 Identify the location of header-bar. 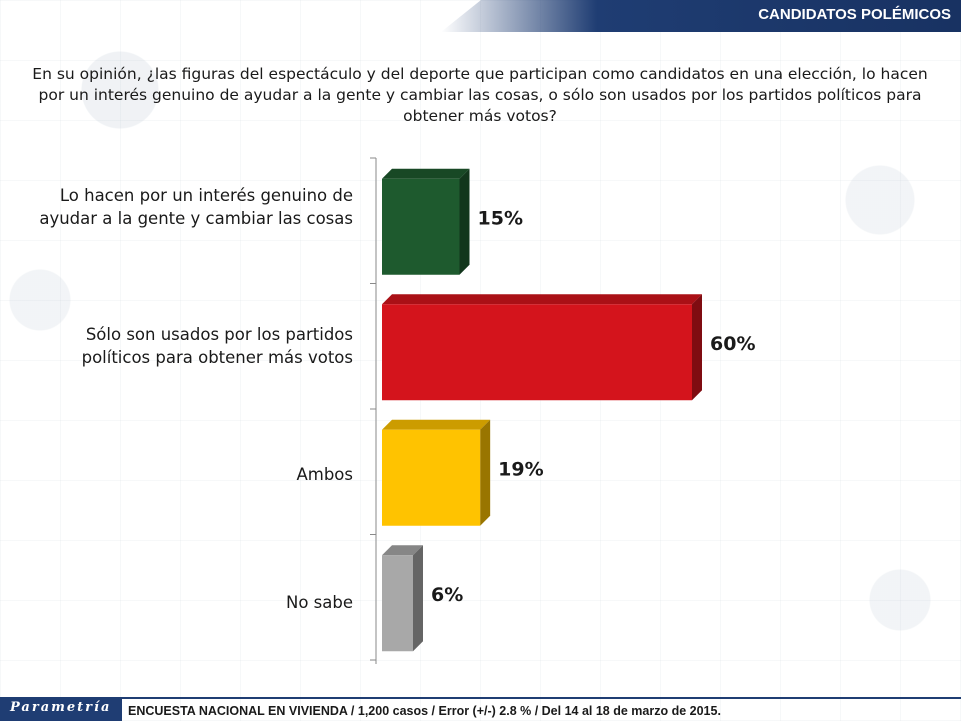
(701, 16).